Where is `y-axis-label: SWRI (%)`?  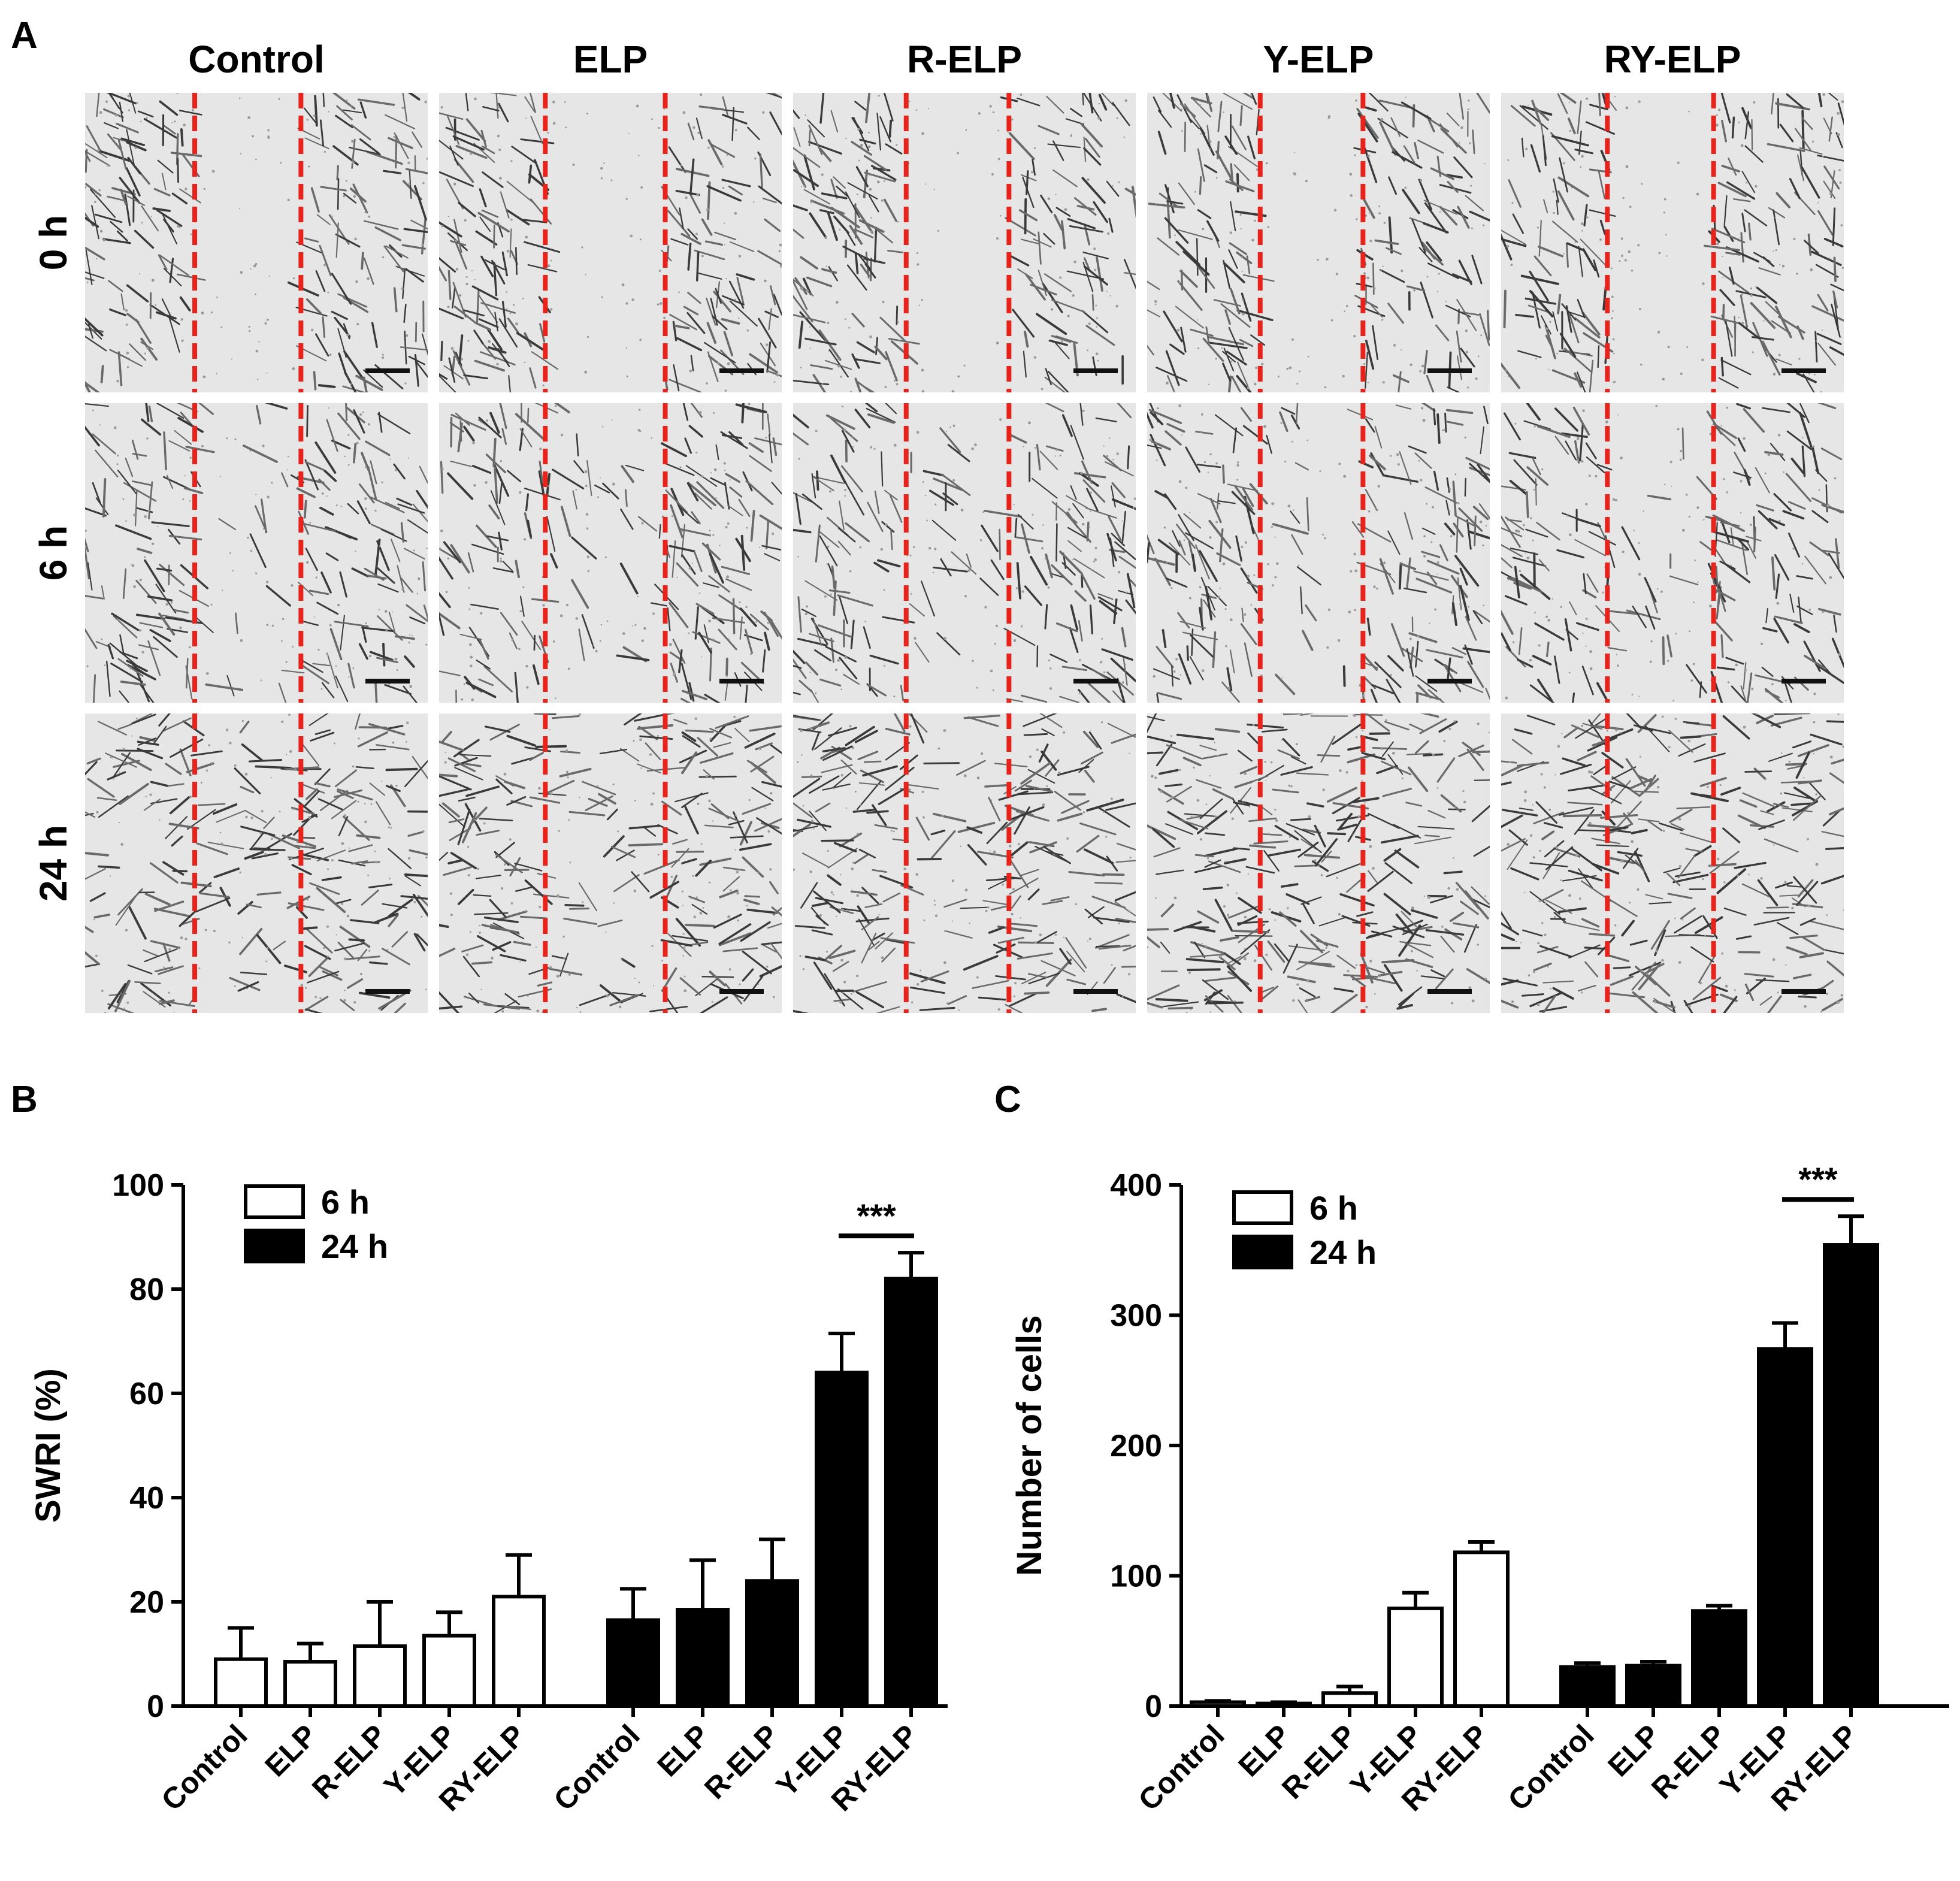
y-axis-label: SWRI (%) is located at coordinates (48, 1445).